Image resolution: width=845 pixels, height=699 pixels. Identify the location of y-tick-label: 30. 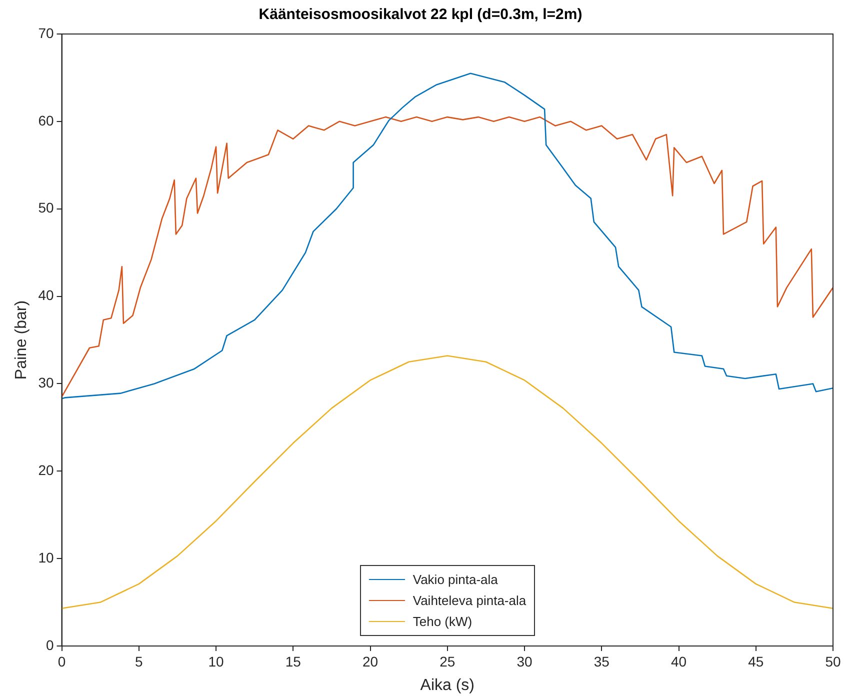
(46, 382).